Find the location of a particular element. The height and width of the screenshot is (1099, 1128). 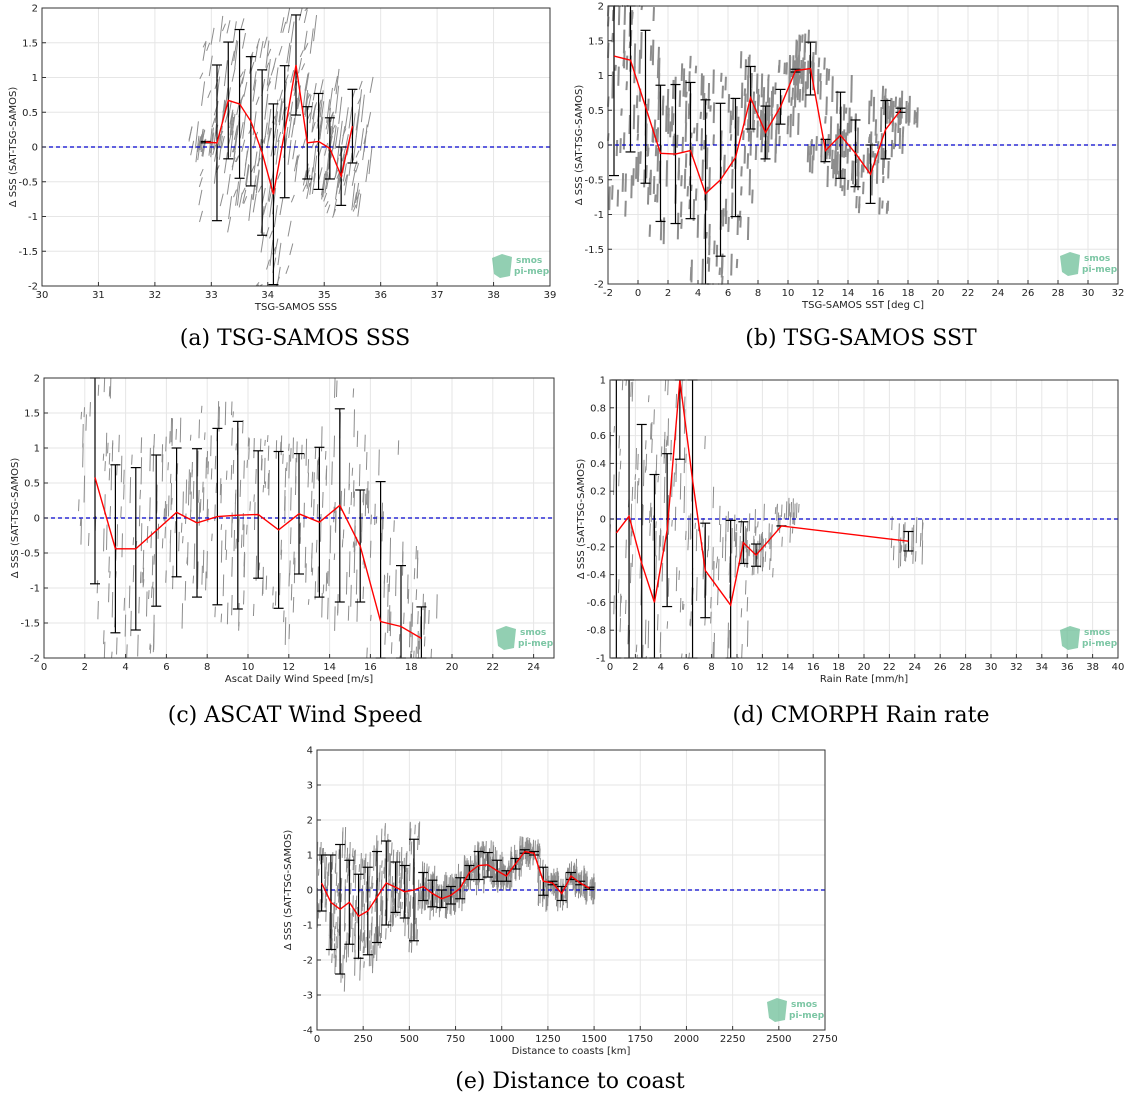

y-tick-label: -2 is located at coordinates (35, 659).